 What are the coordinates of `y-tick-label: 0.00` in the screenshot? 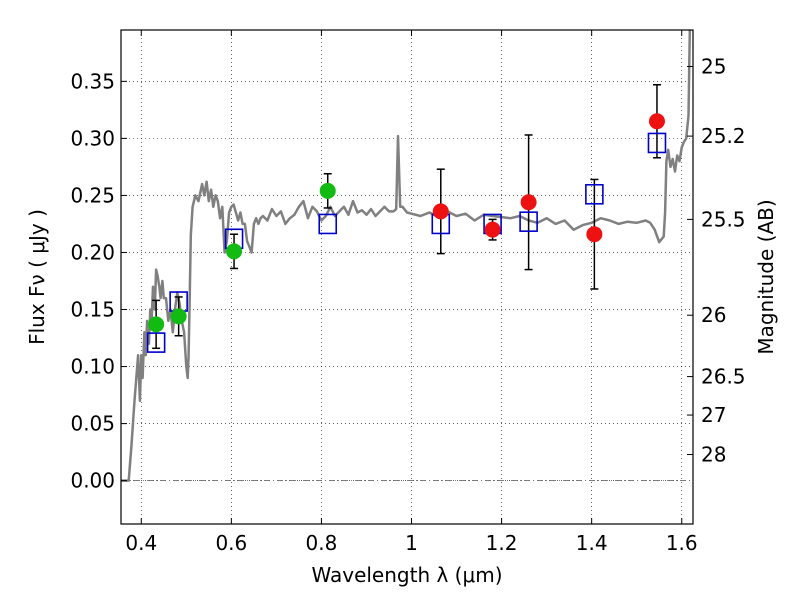 It's located at (92, 481).